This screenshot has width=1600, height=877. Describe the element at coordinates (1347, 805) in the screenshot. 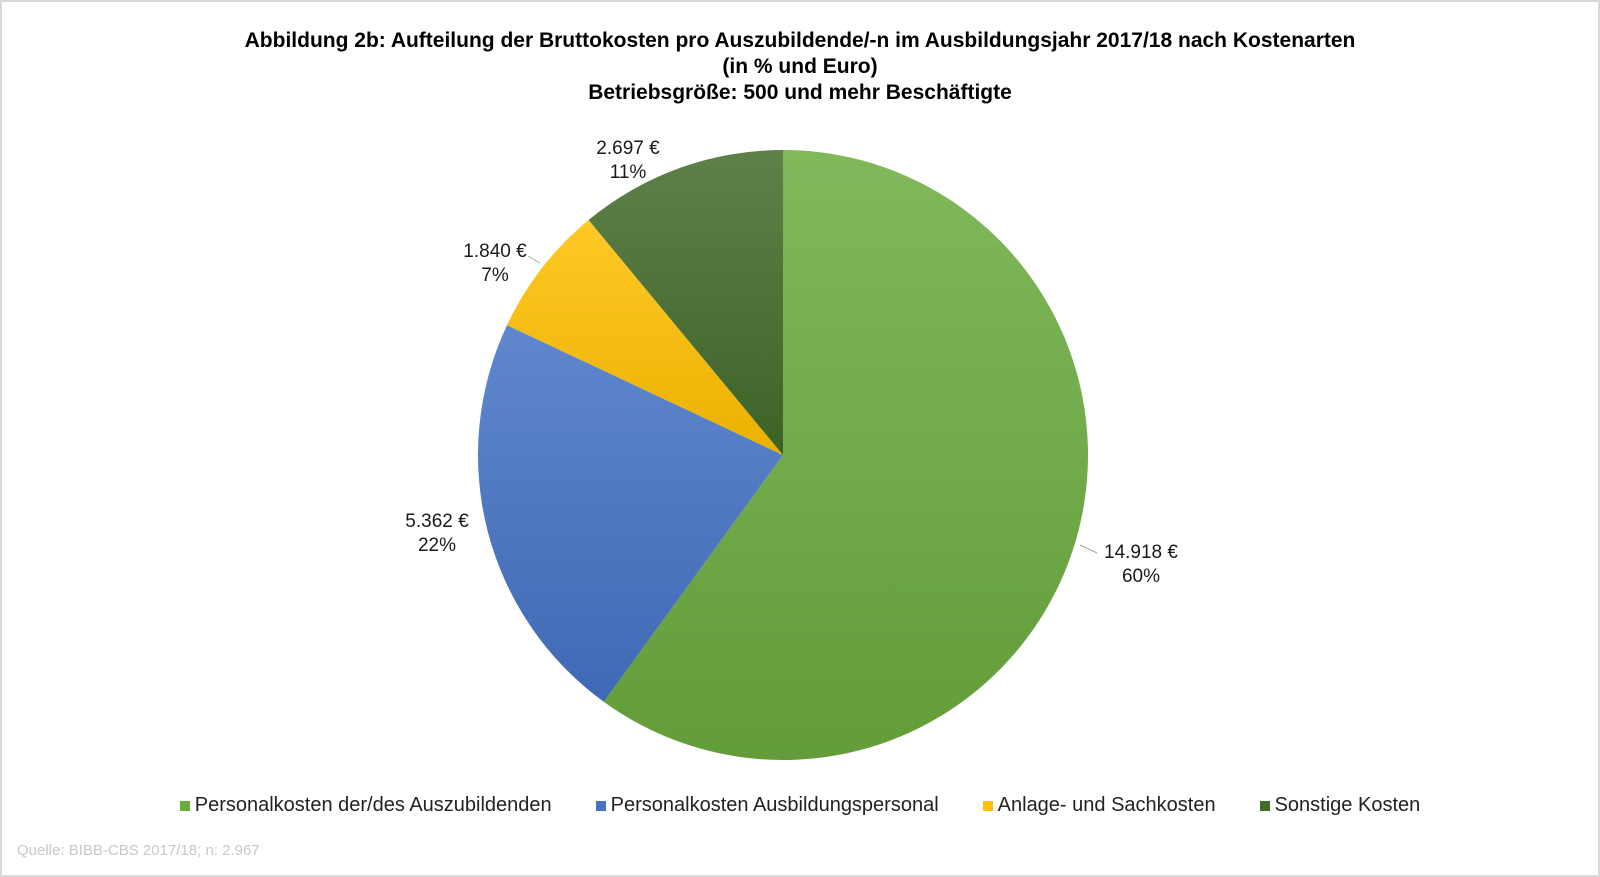

I see `legend-label: Sonstige Kosten` at that location.